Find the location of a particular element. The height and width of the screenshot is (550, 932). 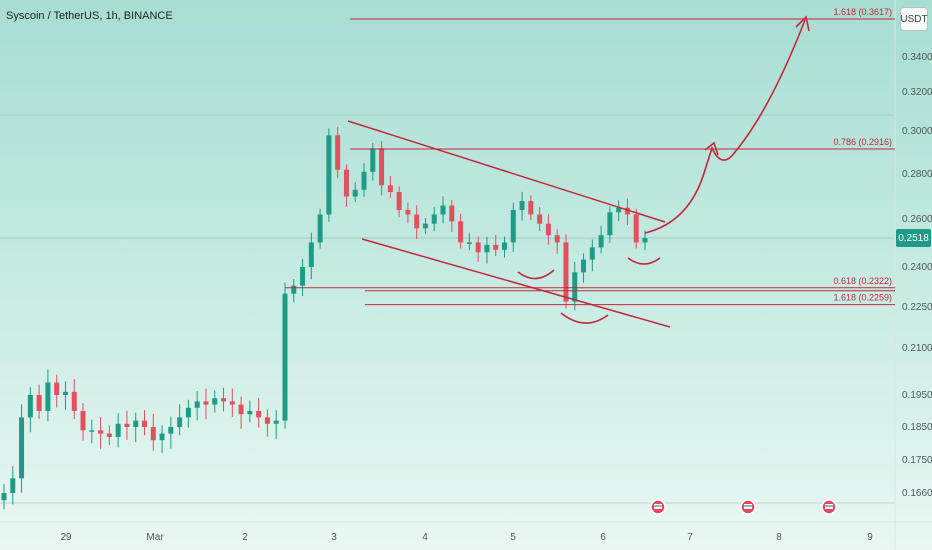

channel-lower-line is located at coordinates (516, 283).